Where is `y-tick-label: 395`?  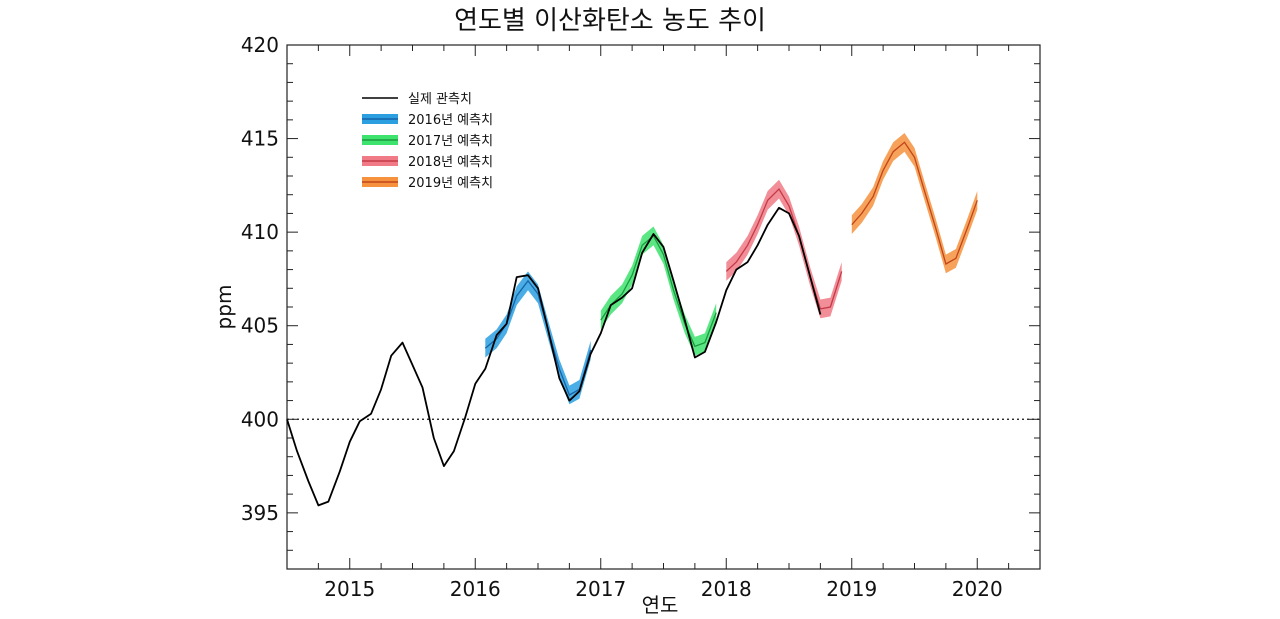
y-tick-label: 395 is located at coordinates (260, 513).